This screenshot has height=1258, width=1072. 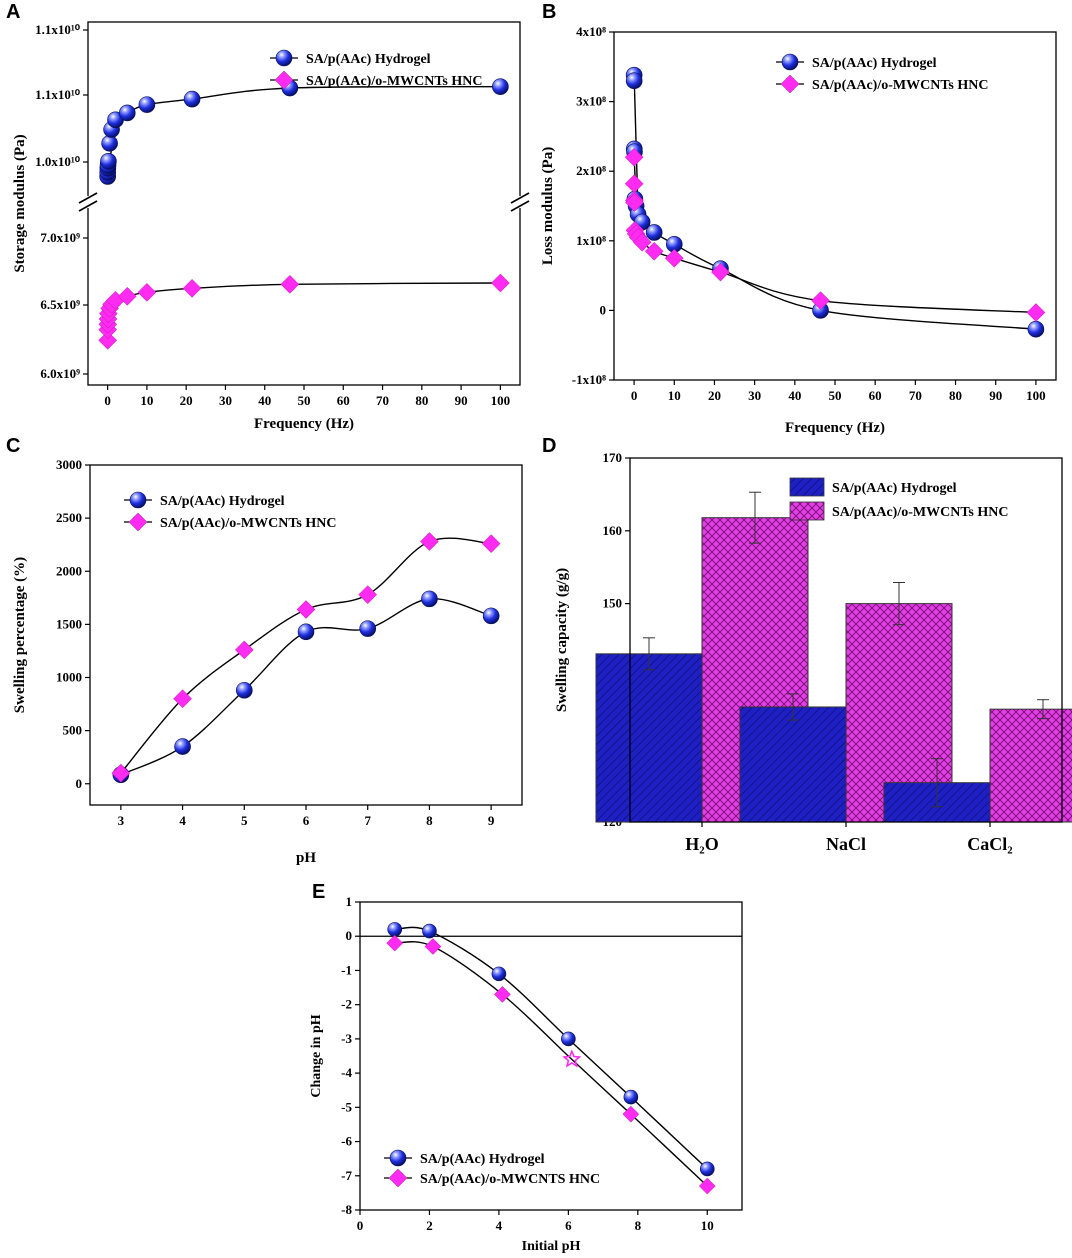 What do you see at coordinates (346, 1141) in the screenshot?
I see `y-axis-tick-label: -6` at bounding box center [346, 1141].